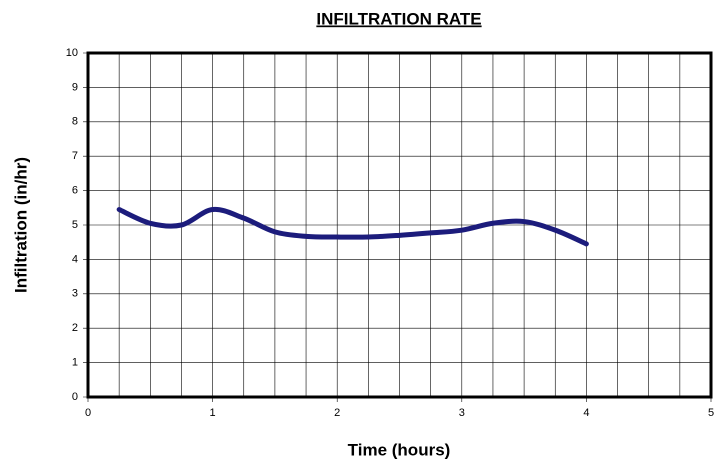 The height and width of the screenshot is (464, 716). Describe the element at coordinates (75, 328) in the screenshot. I see `y-tick-label: 2` at that location.